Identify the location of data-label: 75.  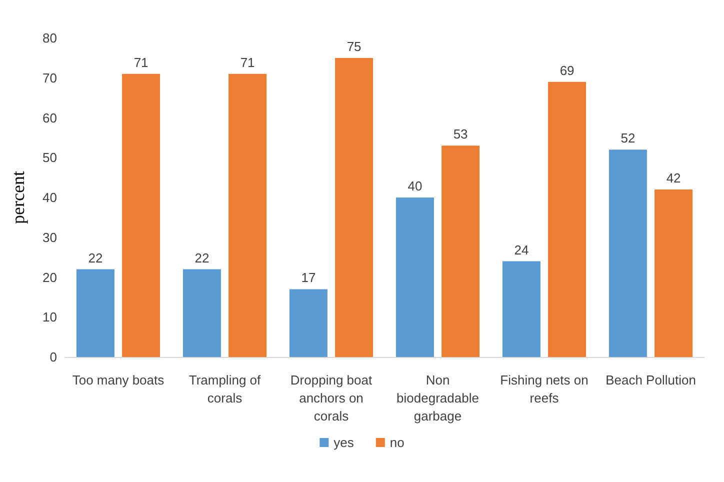
(354, 46).